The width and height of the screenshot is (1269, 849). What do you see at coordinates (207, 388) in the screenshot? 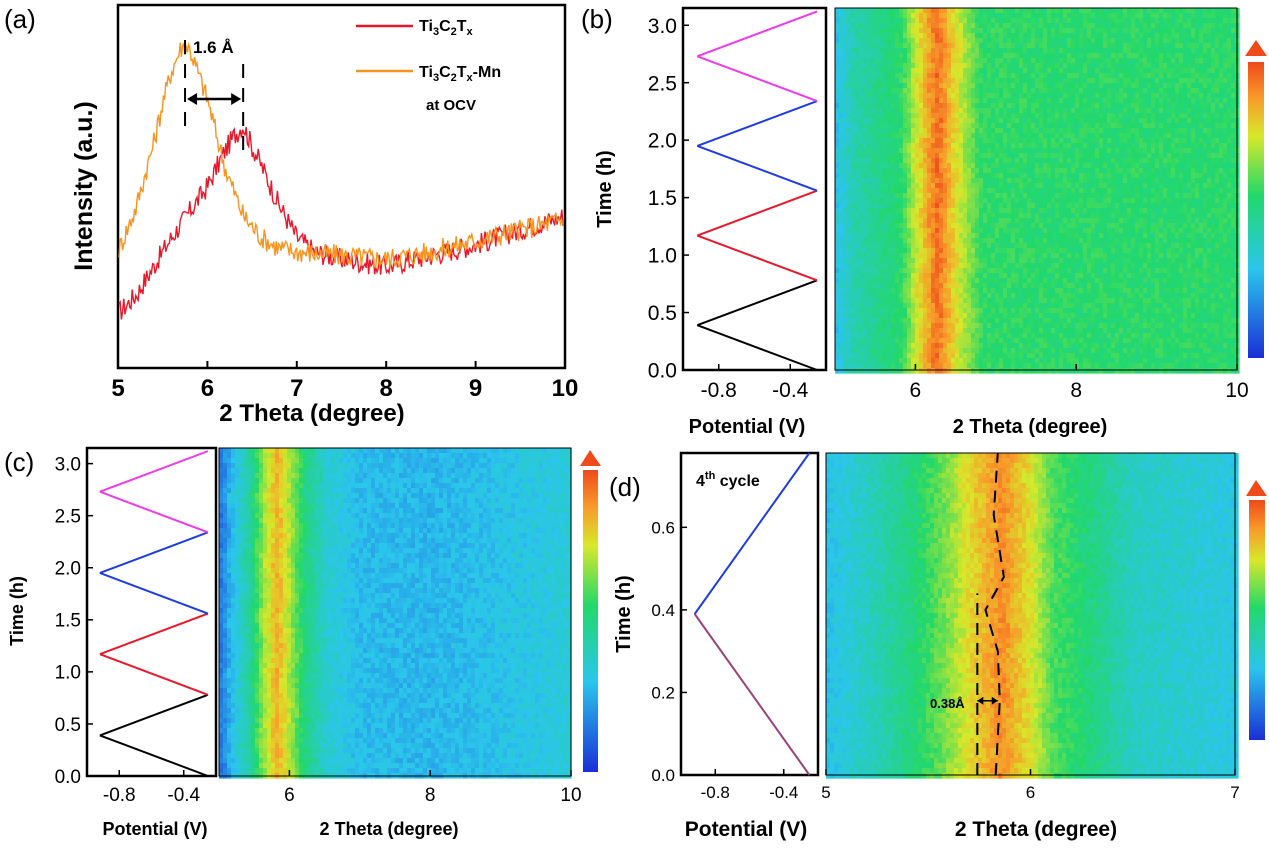
I see `x-tick-label: 6` at bounding box center [207, 388].